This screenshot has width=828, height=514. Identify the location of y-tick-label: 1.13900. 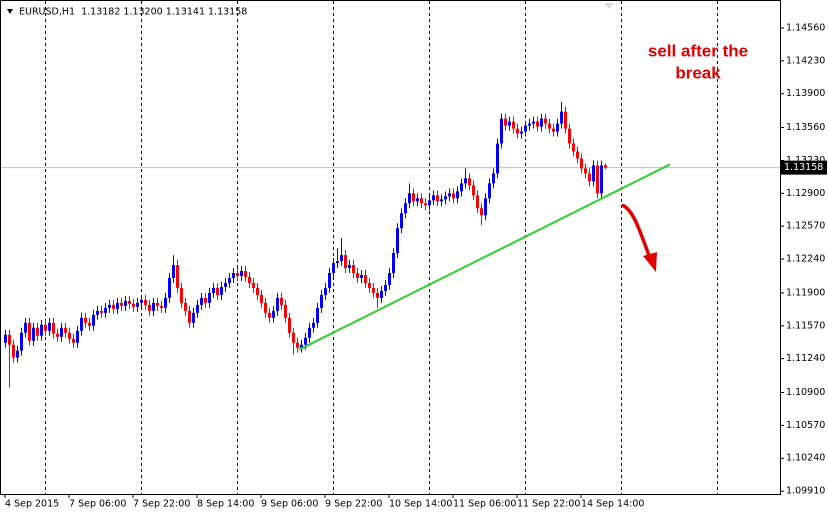
(805, 93).